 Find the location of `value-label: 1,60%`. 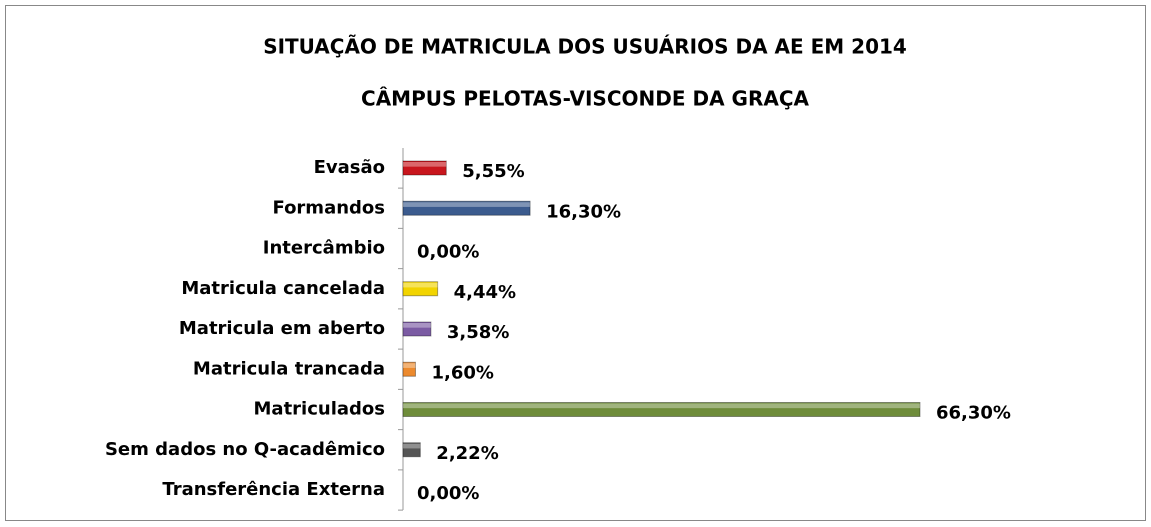

value-label: 1,60% is located at coordinates (462, 372).